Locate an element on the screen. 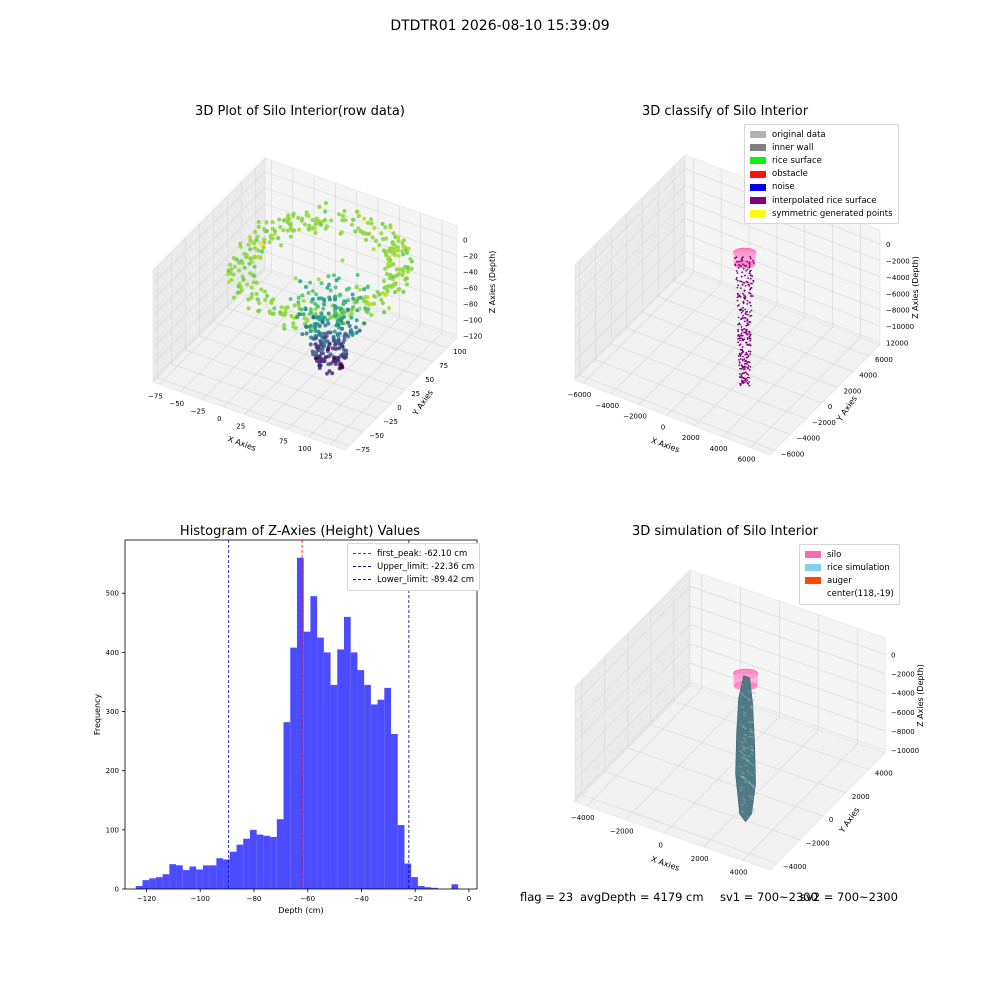  legend-label: symmetric generated points is located at coordinates (832, 213).